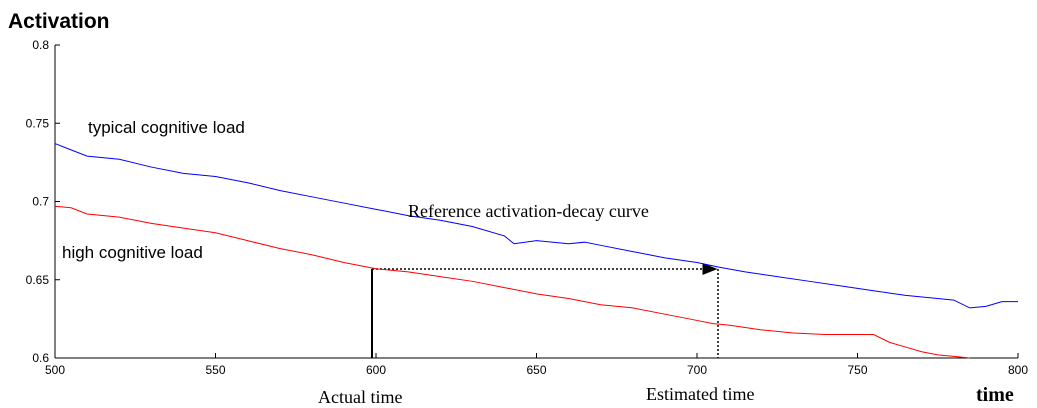 This screenshot has width=1037, height=408. Describe the element at coordinates (38, 123) in the screenshot. I see `y-tick-label: 0.75` at that location.